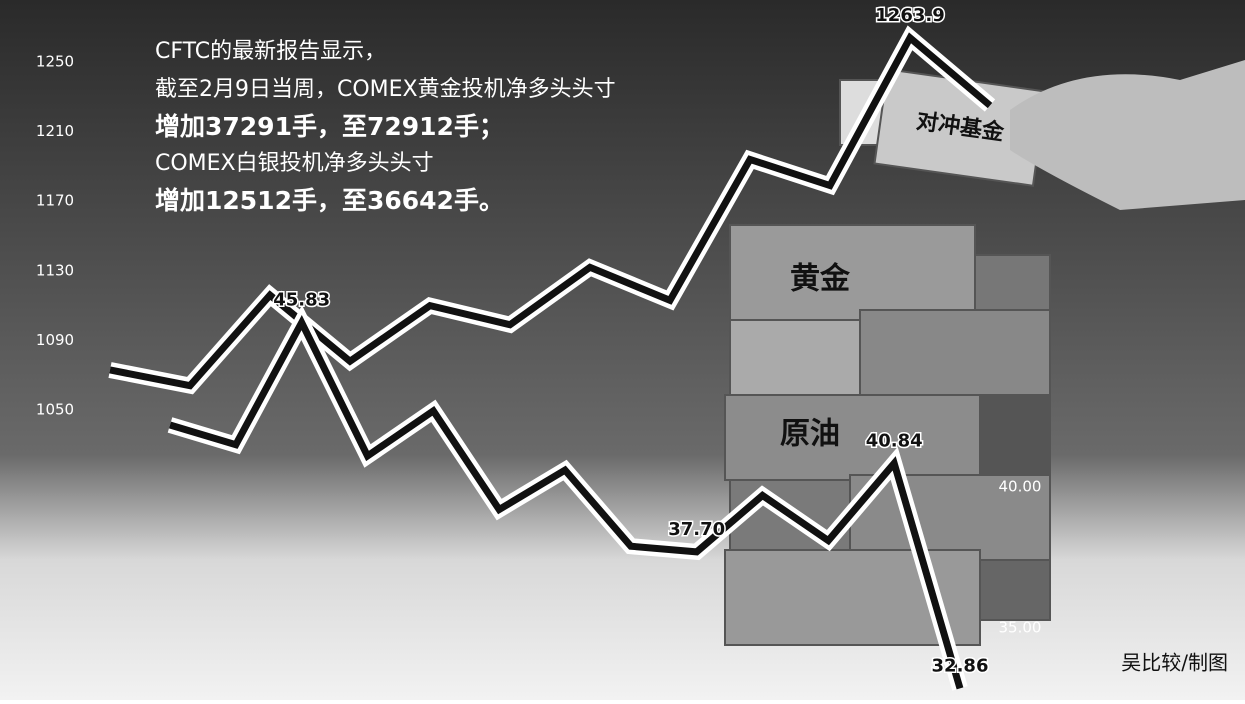  Describe the element at coordinates (820, 279) in the screenshot. I see `block-label: 黄金` at that location.